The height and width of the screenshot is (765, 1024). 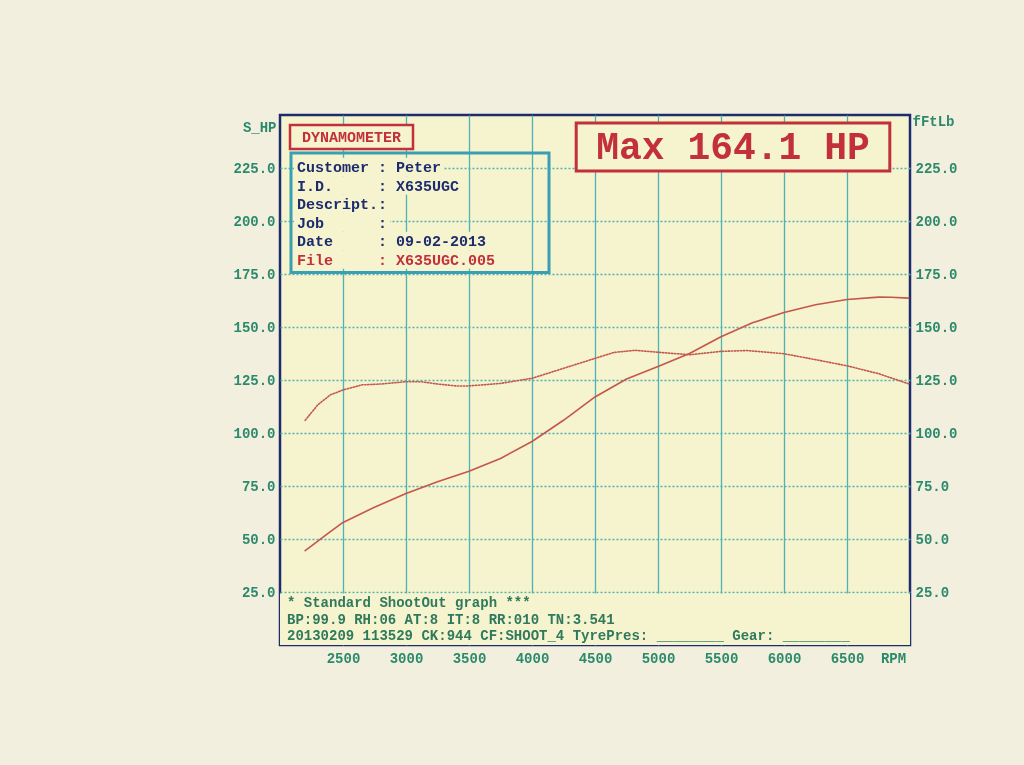 What do you see at coordinates (342, 224) in the screenshot?
I see `text: Job :` at bounding box center [342, 224].